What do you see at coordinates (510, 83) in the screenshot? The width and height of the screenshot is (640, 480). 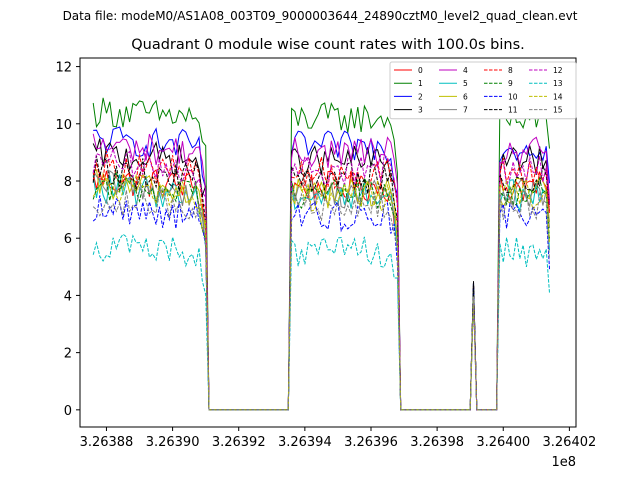 I see `legend-label-9: 9` at bounding box center [510, 83].